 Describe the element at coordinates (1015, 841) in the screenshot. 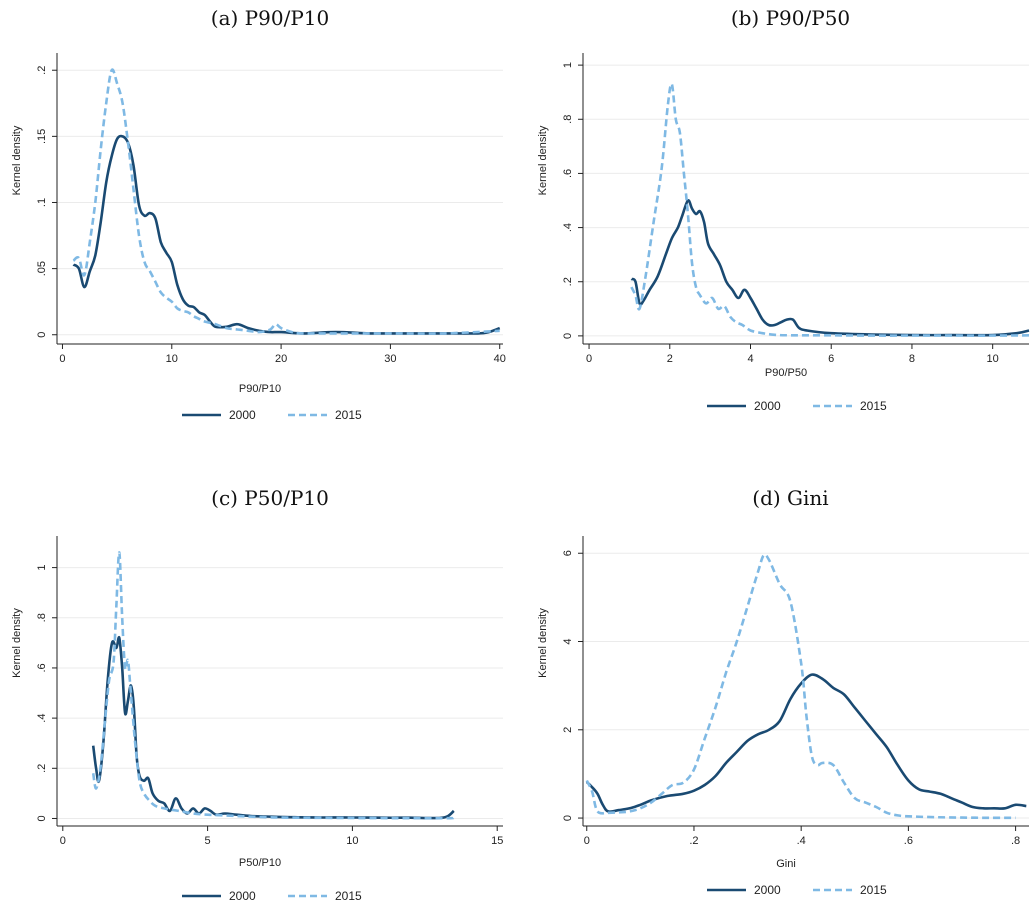

I see `x-tick-label: .8` at that location.